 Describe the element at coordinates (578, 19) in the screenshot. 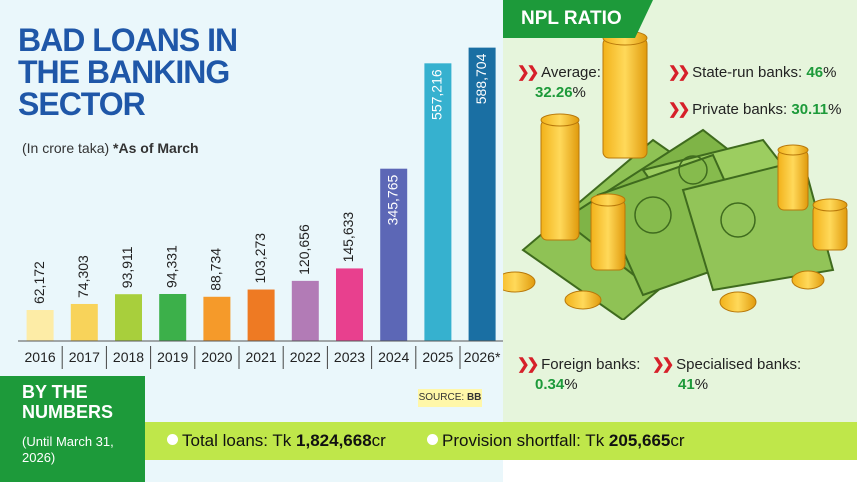

I see `npl-heading: NPL RATIO` at that location.